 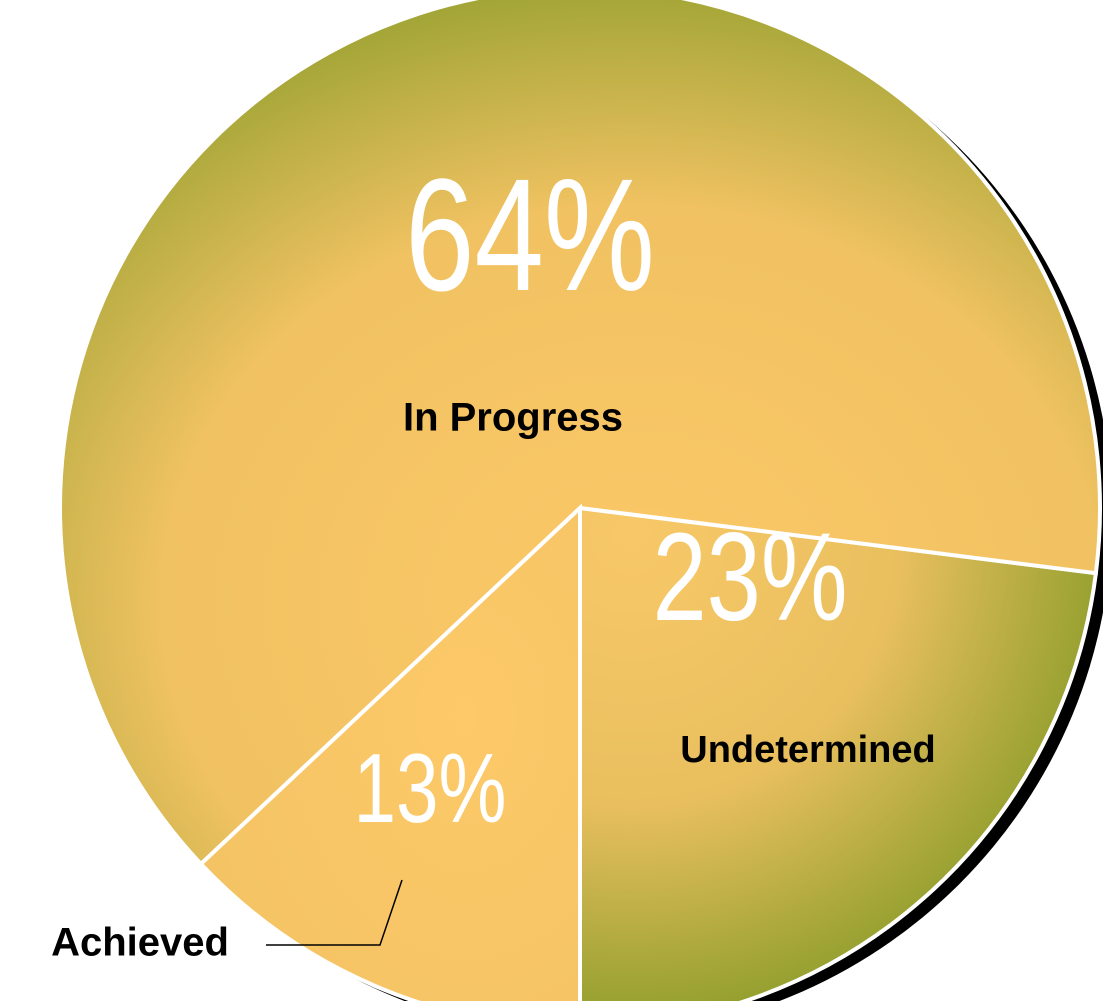 What do you see at coordinates (140, 943) in the screenshot?
I see `category-label: Achieved` at bounding box center [140, 943].